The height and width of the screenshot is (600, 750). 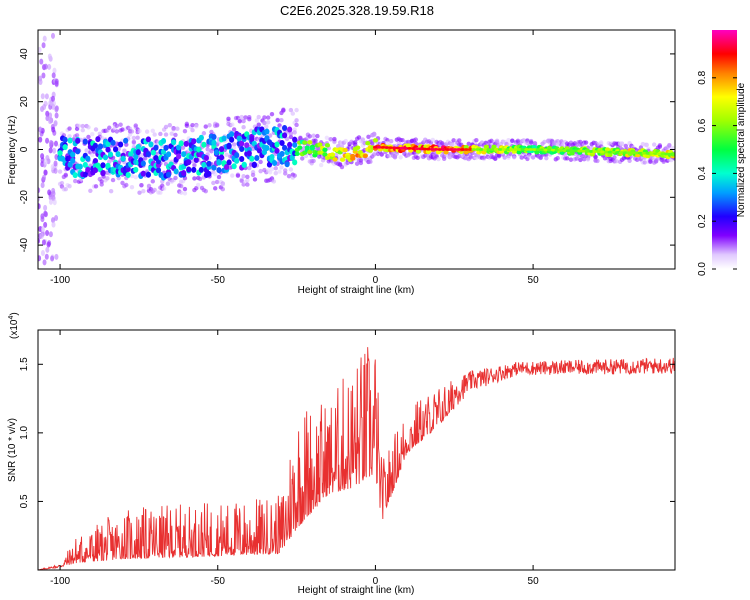 What do you see at coordinates (376, 581) in the screenshot?
I see `x-tick-label: 0` at bounding box center [376, 581].